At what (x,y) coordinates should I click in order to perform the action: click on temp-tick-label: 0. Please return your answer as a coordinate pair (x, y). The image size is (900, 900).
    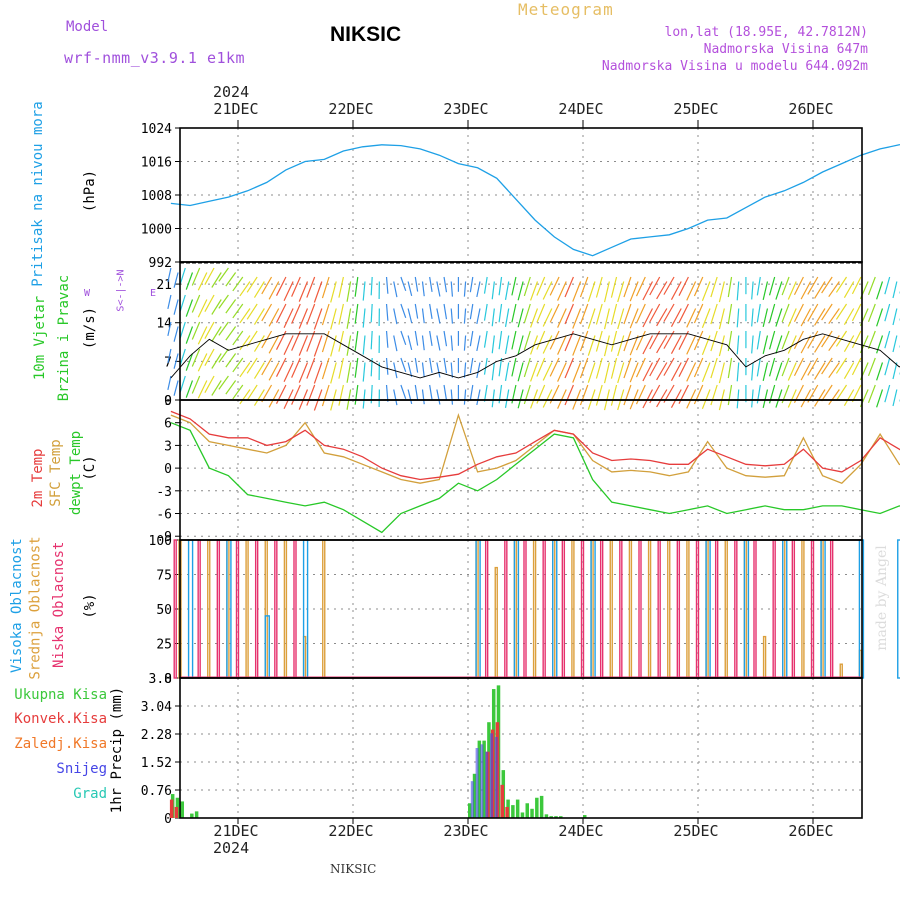
    Looking at the image, I should click on (168, 469).